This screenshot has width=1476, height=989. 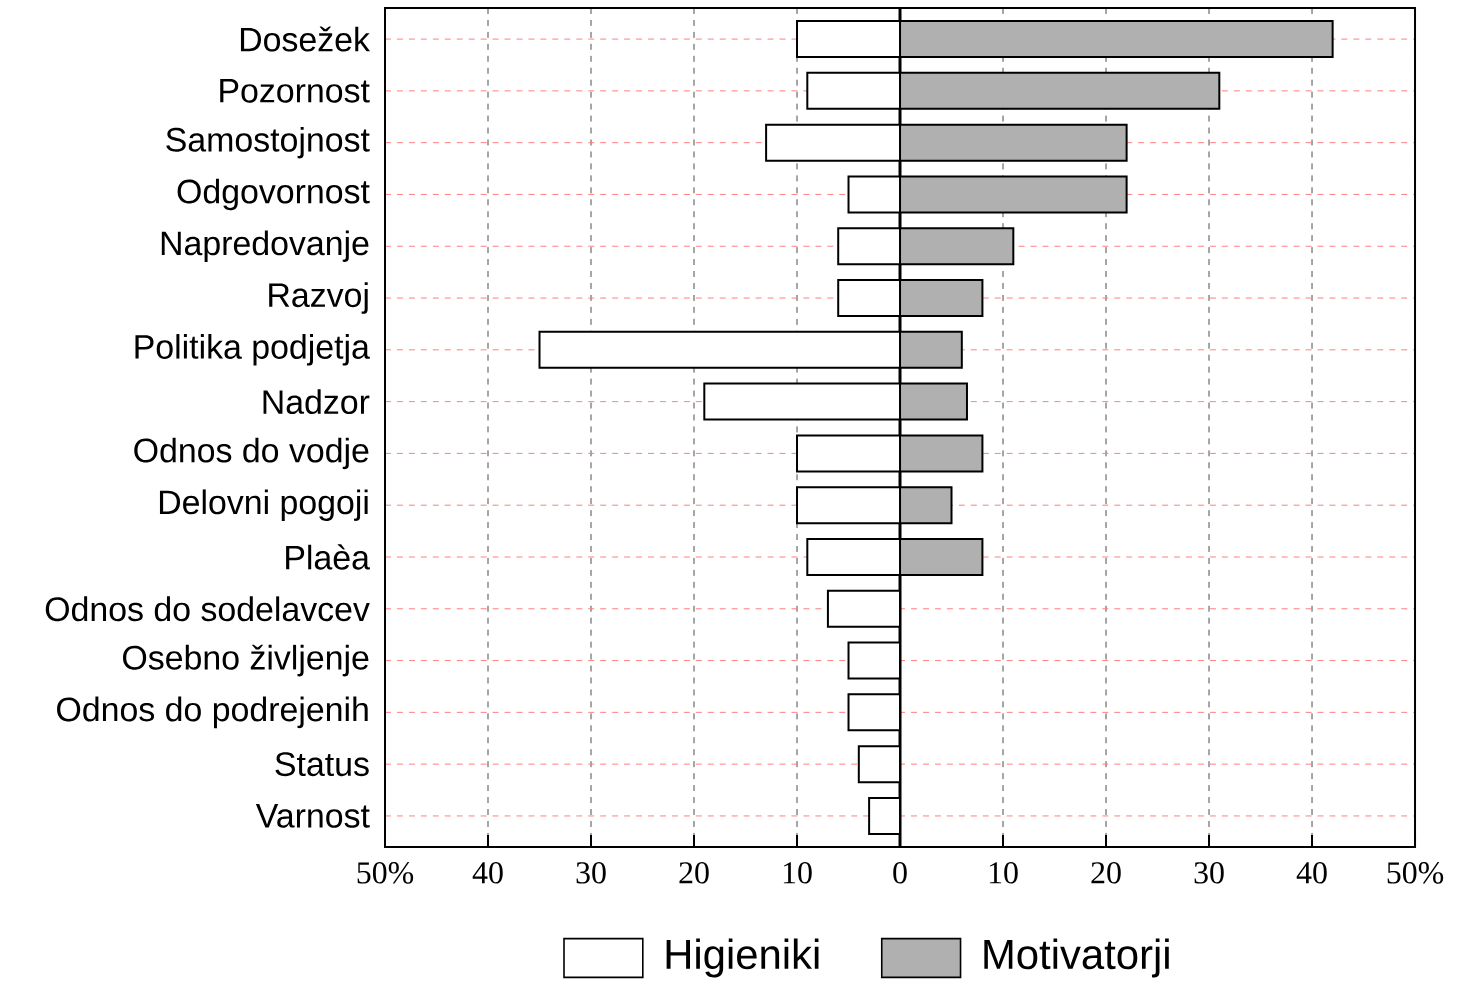 I want to click on y-tick-label: Samostojnost, so click(x=268, y=142).